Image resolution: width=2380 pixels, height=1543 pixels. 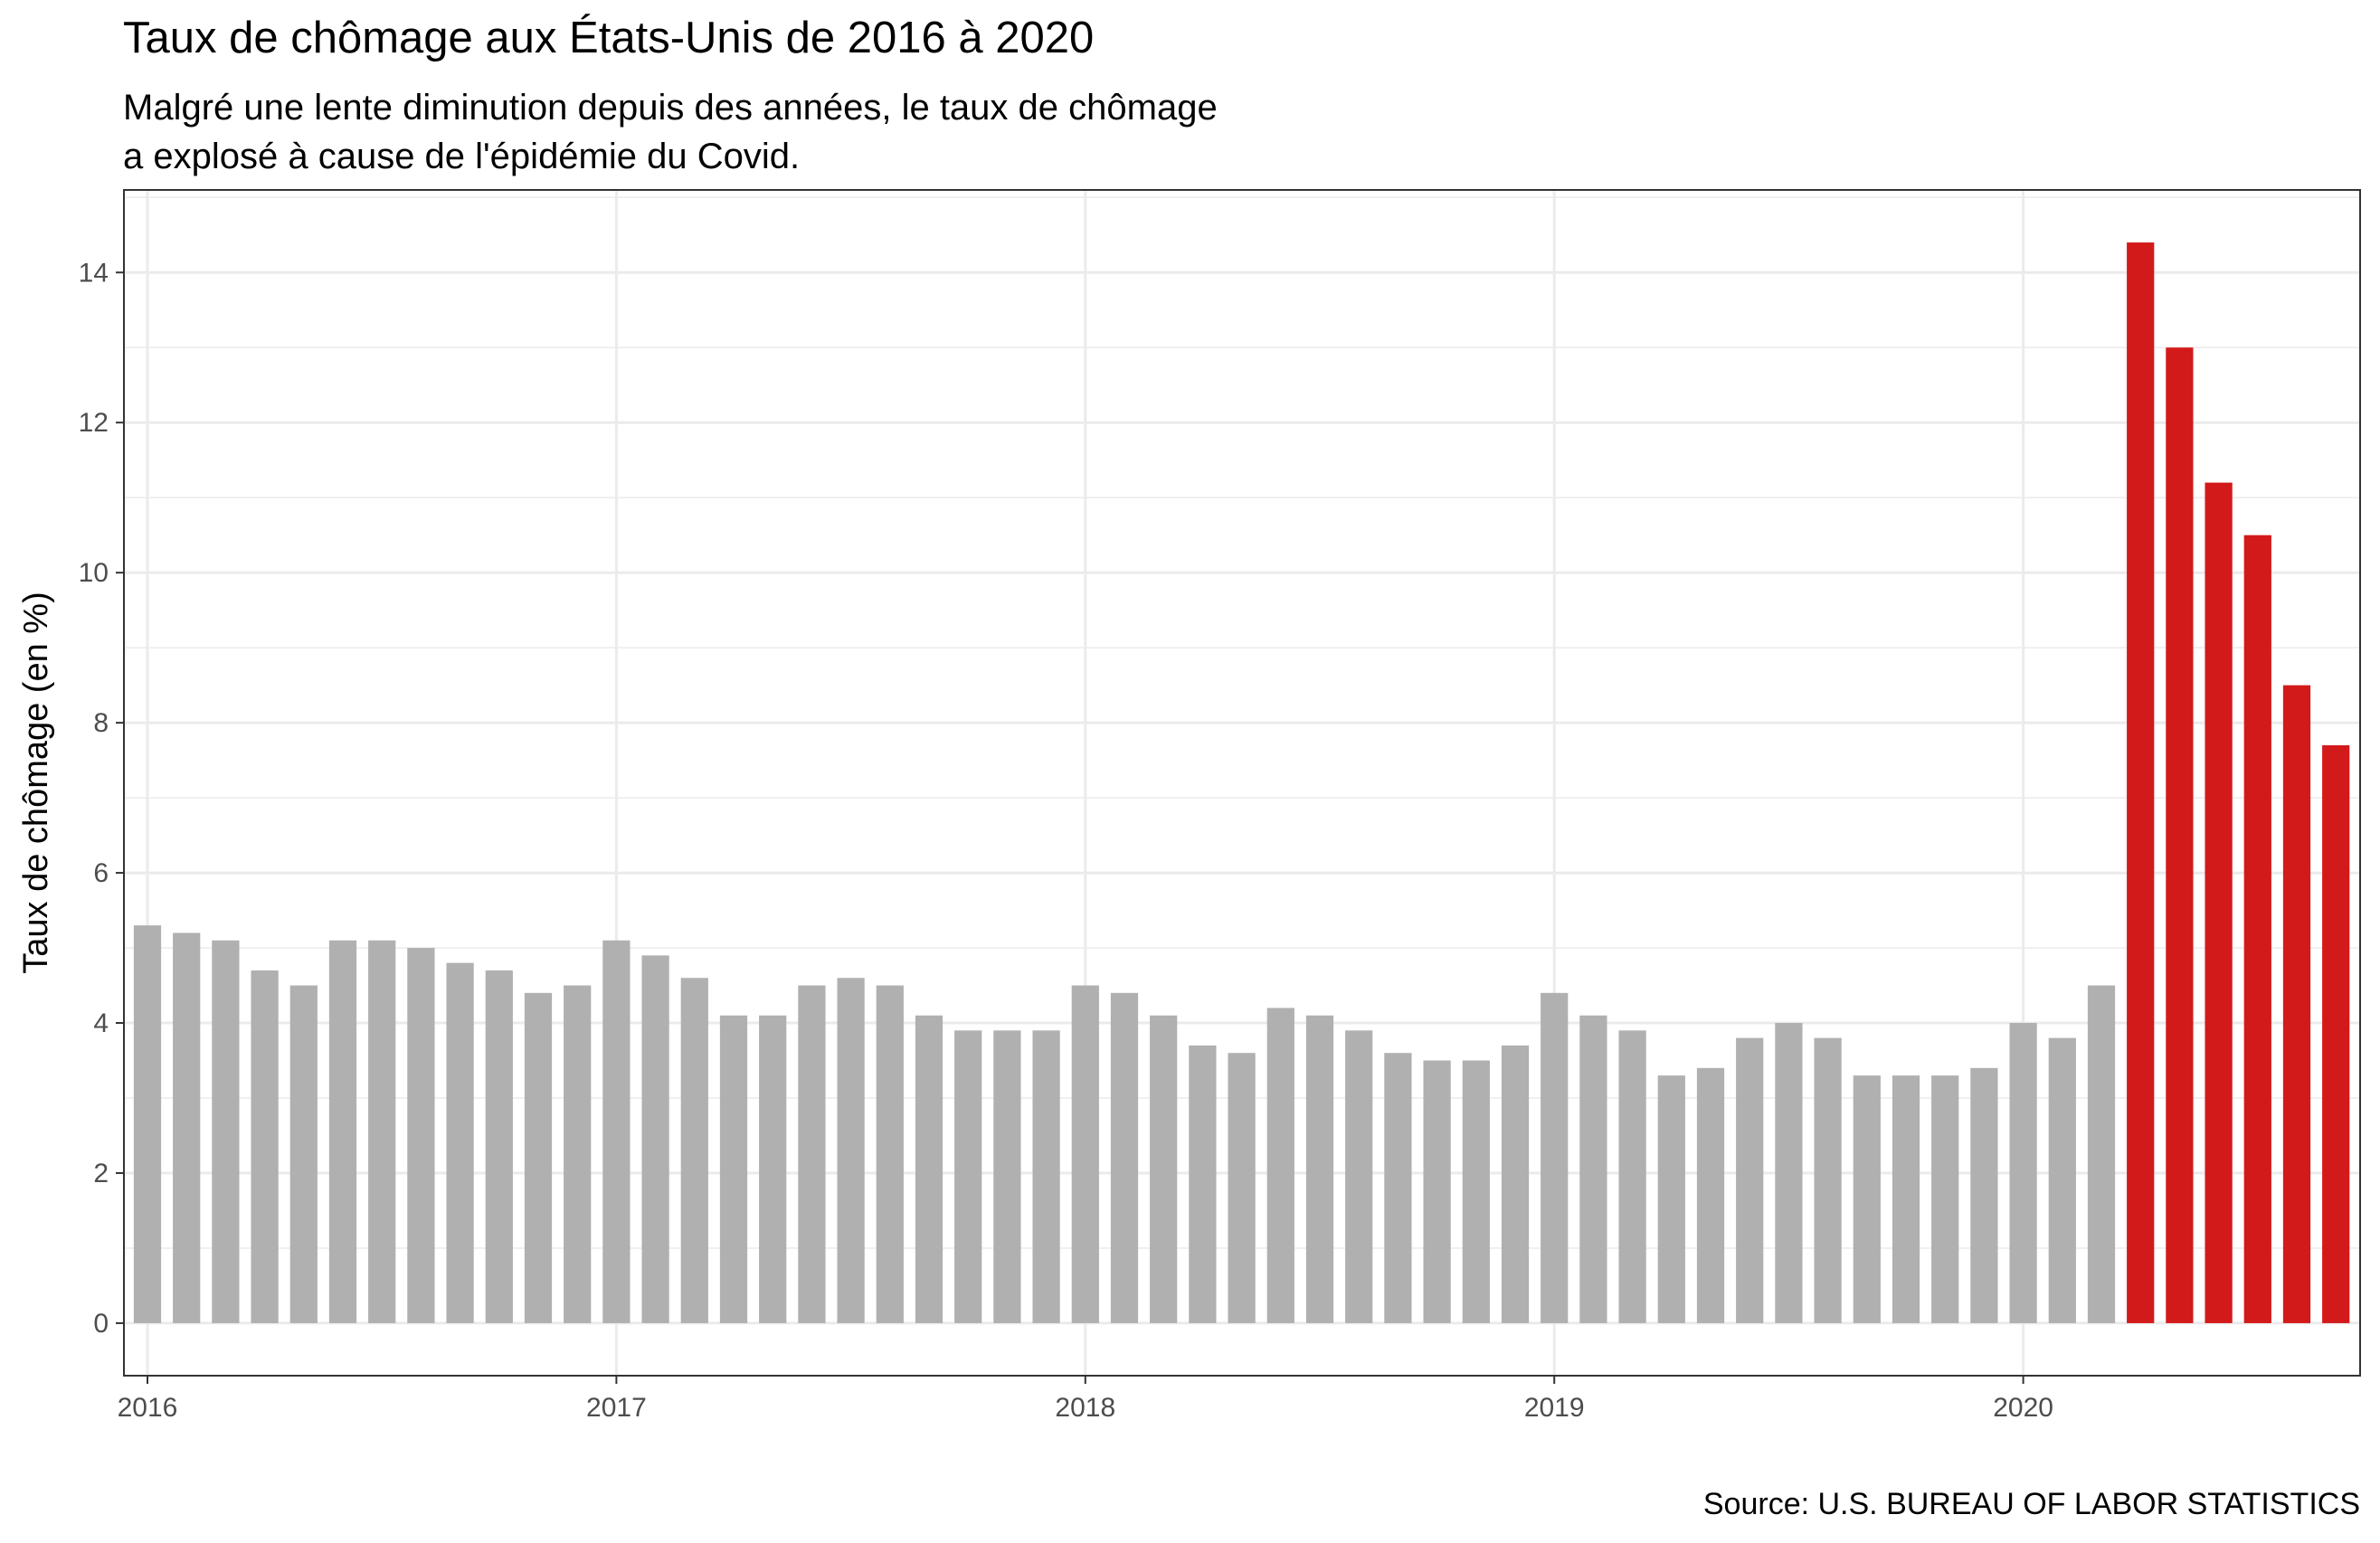 What do you see at coordinates (1085, 1408) in the screenshot?
I see `x-tick-label: 2018` at bounding box center [1085, 1408].